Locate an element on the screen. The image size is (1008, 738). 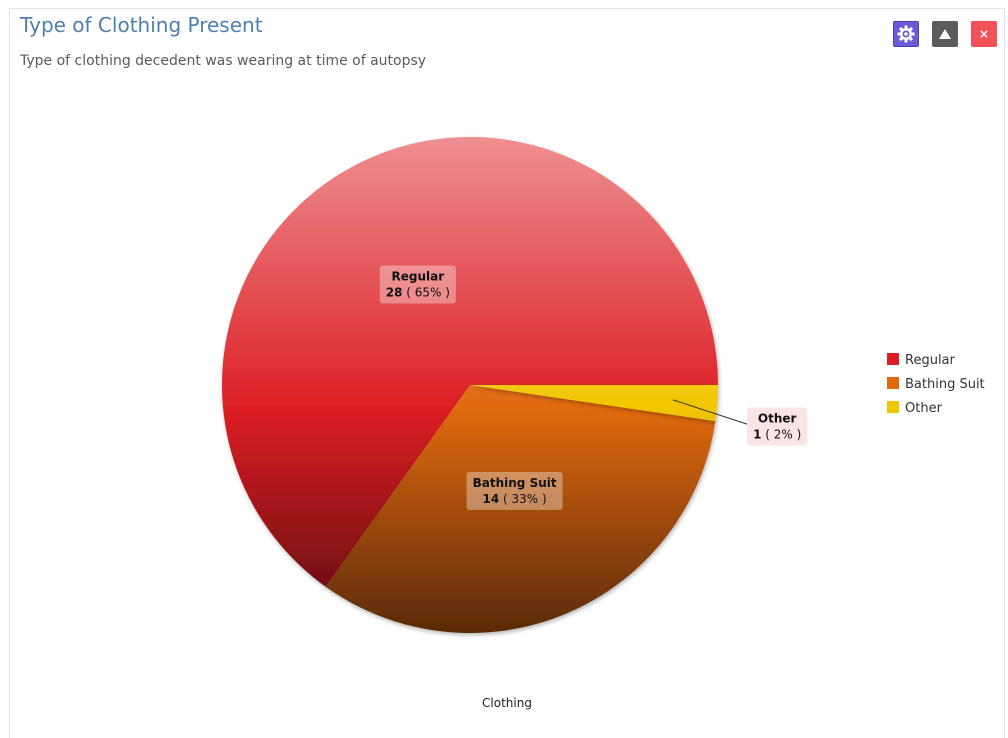
legend-label: Other is located at coordinates (924, 408).